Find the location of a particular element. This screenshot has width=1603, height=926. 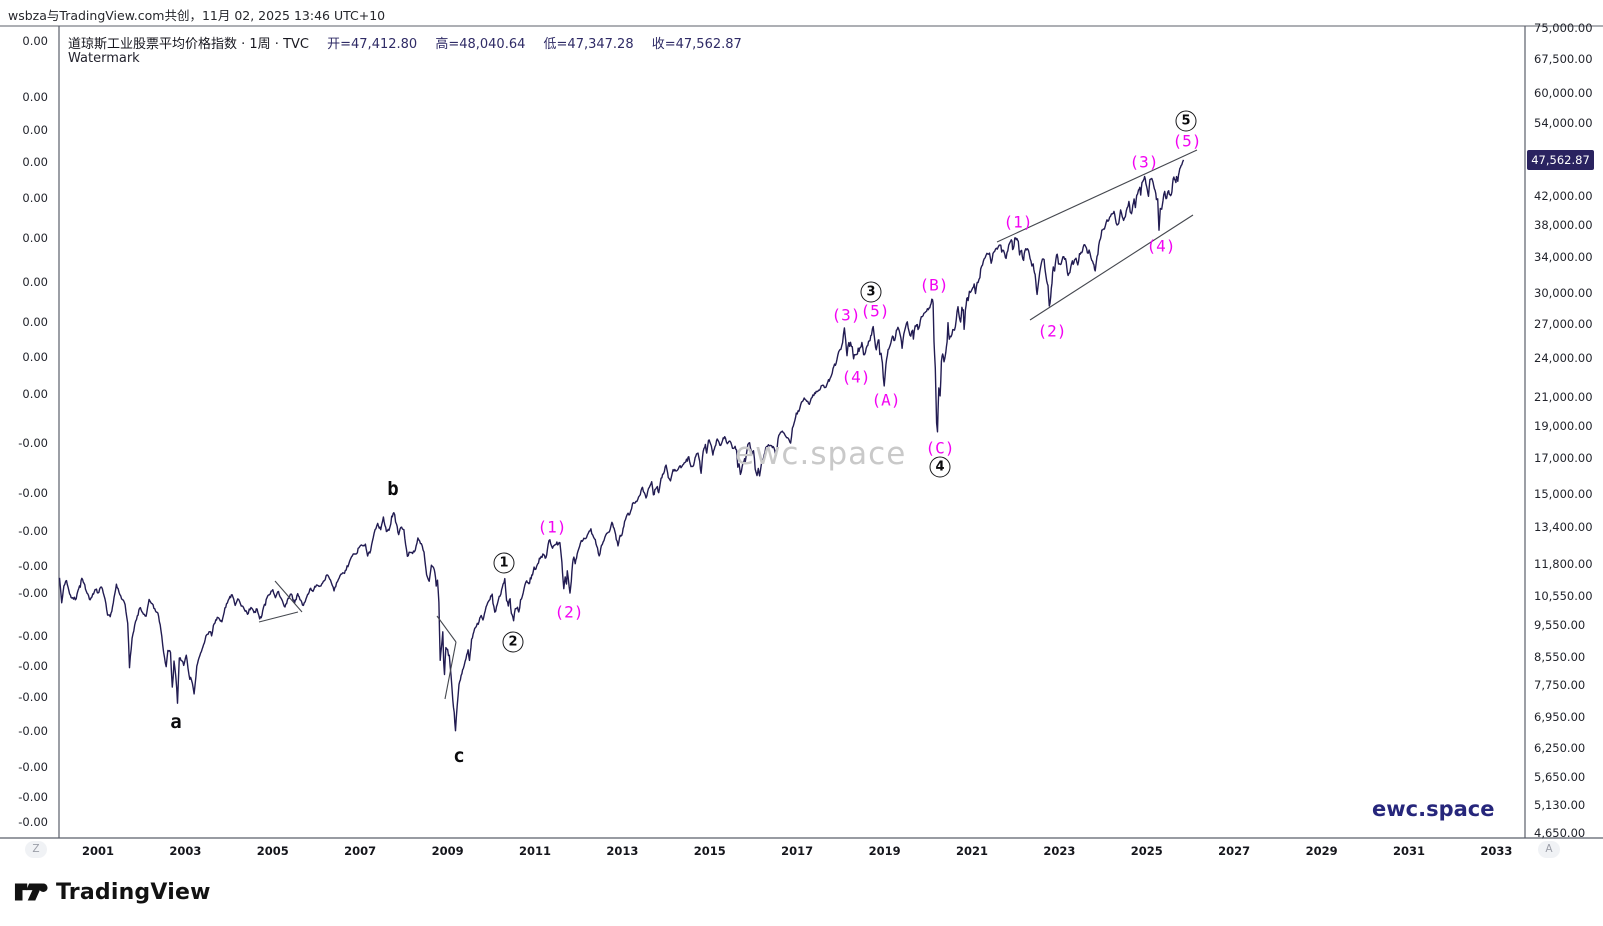

time-scale-year-label: 2003 is located at coordinates (185, 851).